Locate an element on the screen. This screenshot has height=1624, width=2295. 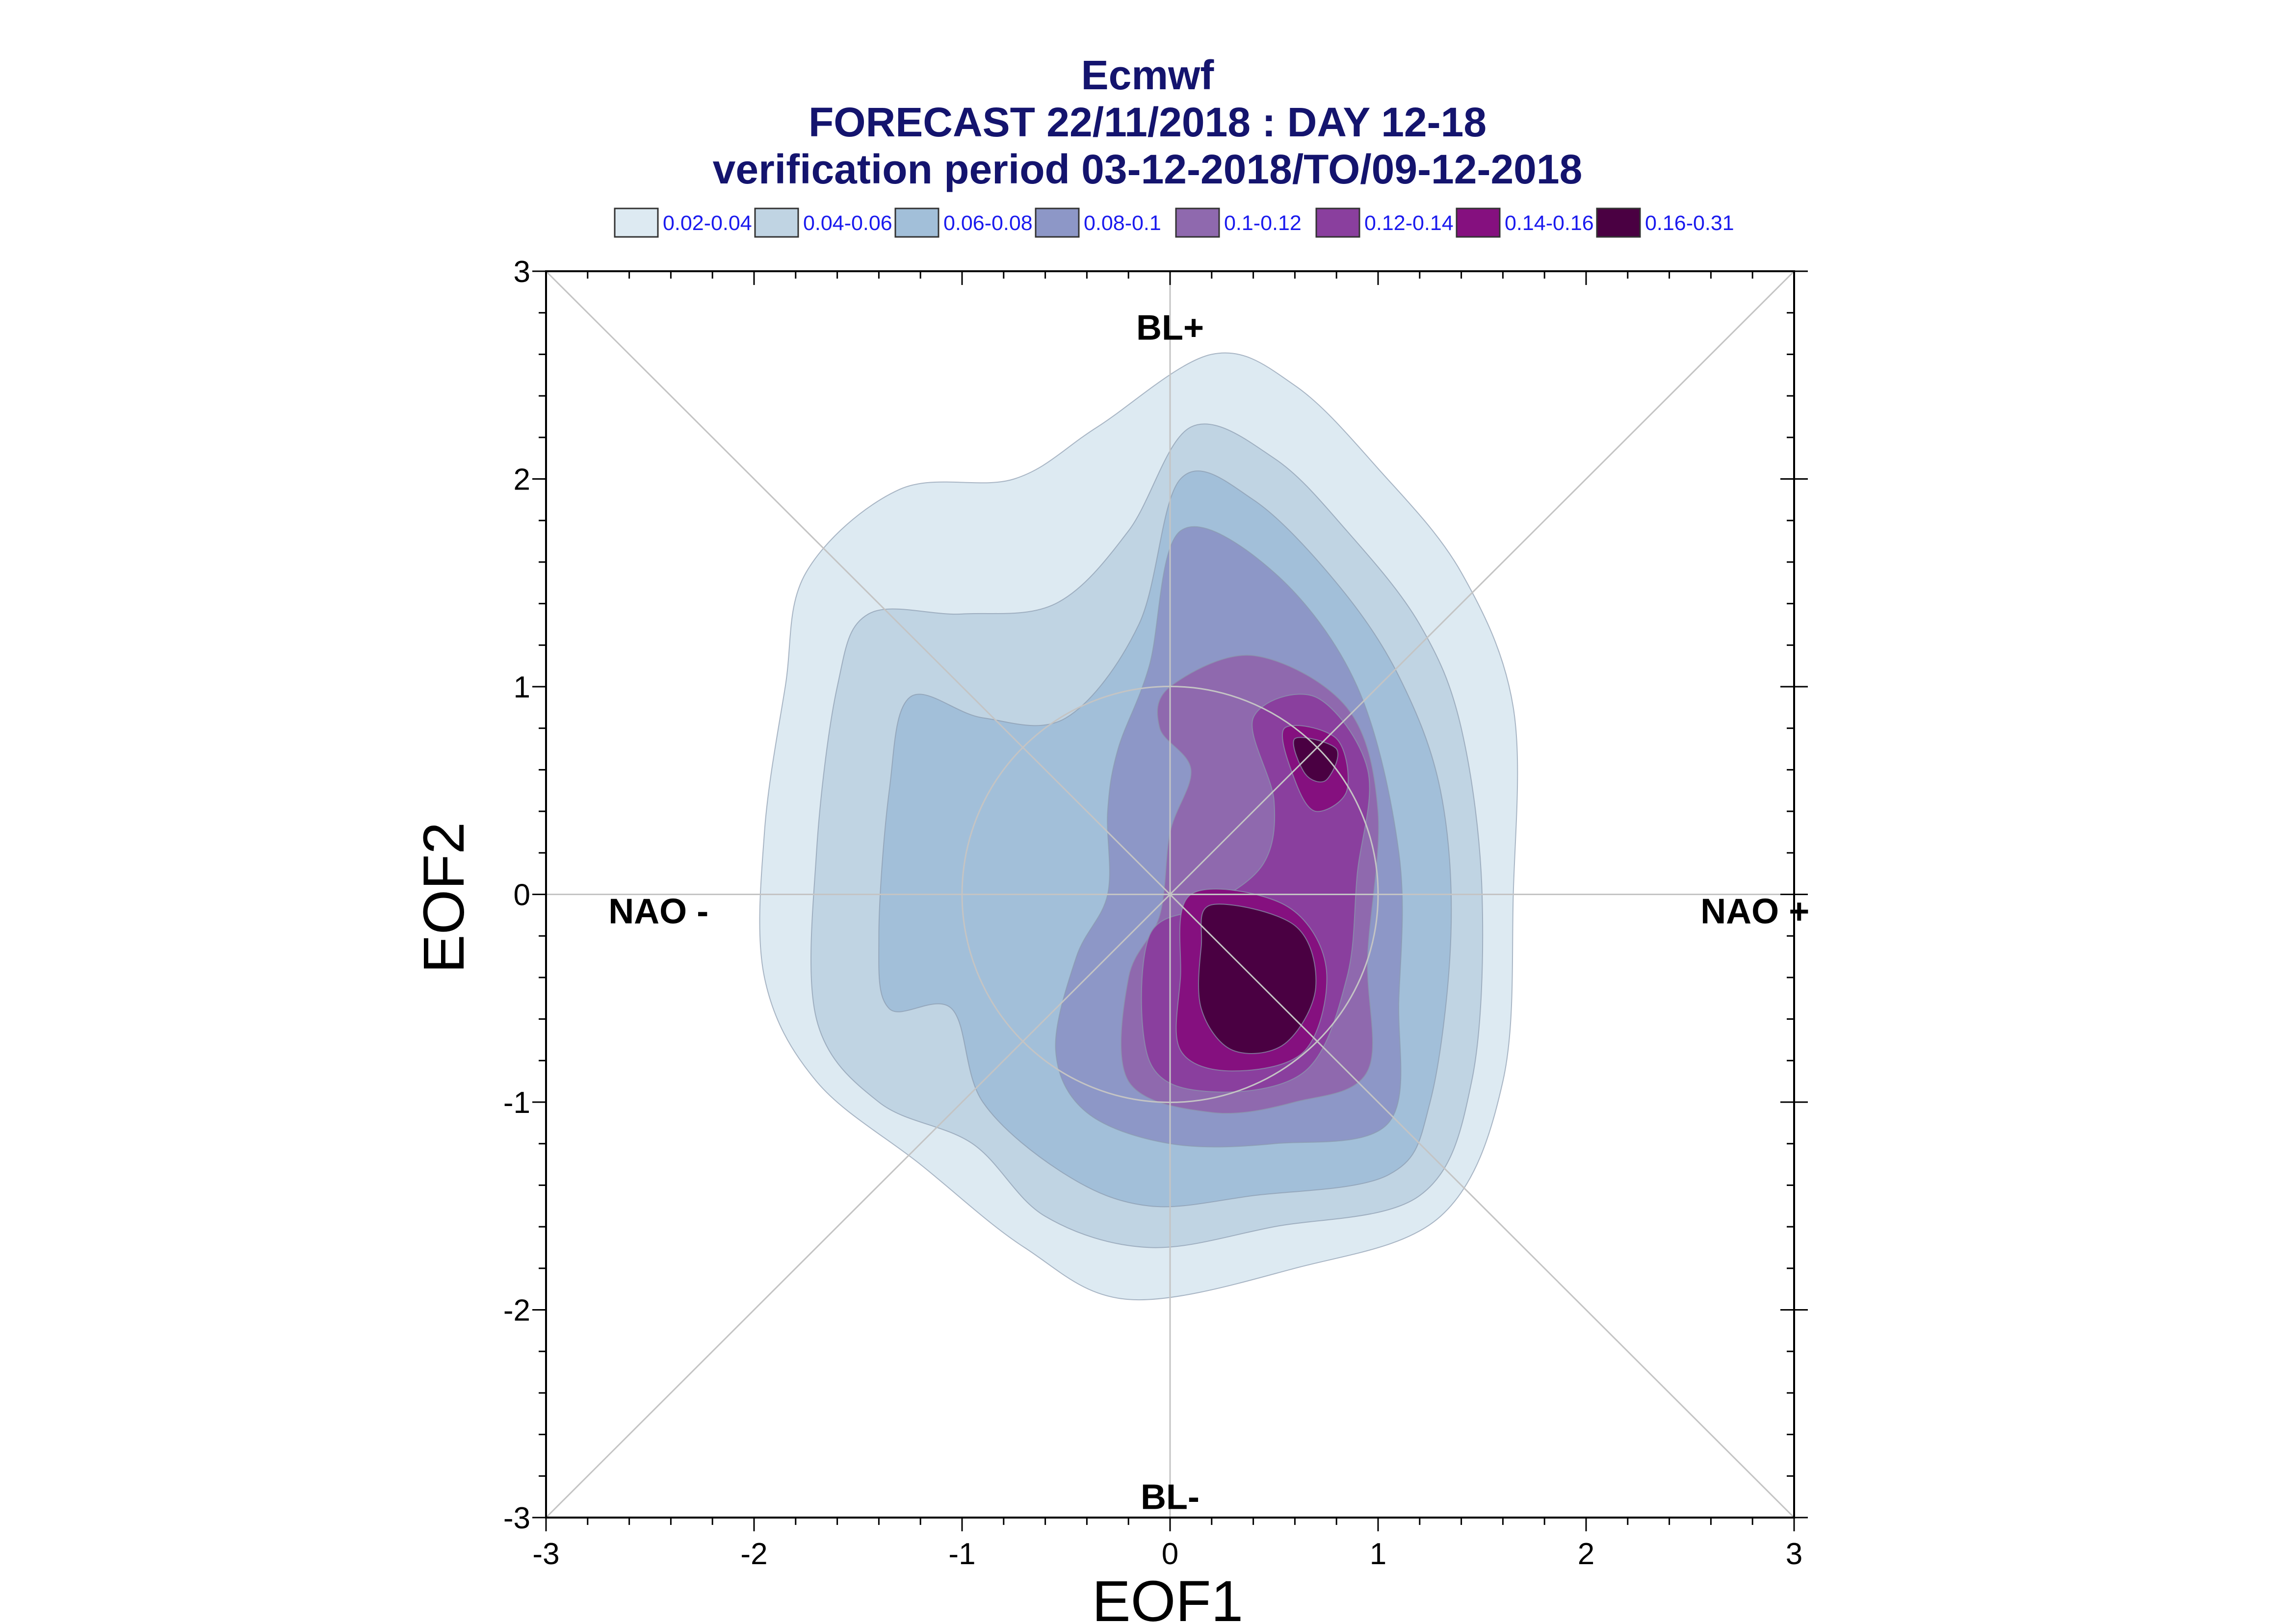
legend-label-0: 0.02-0.04 is located at coordinates (708, 223).